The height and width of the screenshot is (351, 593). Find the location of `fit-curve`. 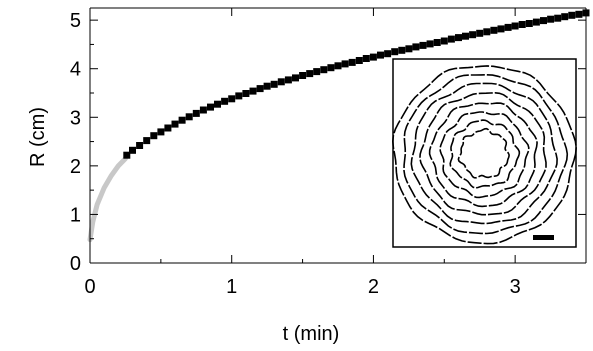

fit-curve is located at coordinates (107, 199).